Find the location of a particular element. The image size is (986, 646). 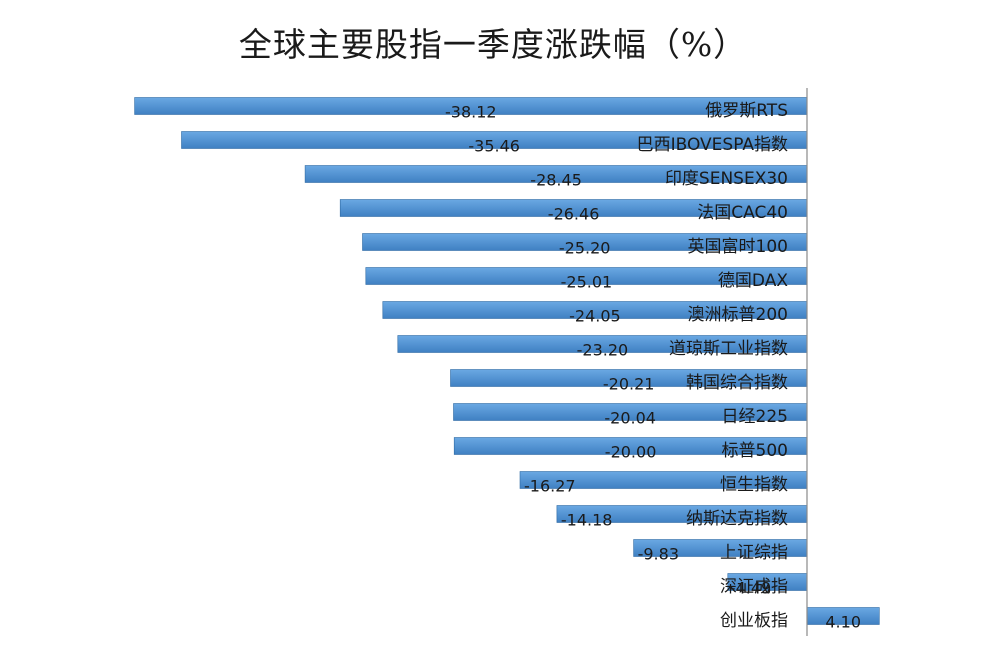

value-label-7: -23.20 is located at coordinates (603, 350).